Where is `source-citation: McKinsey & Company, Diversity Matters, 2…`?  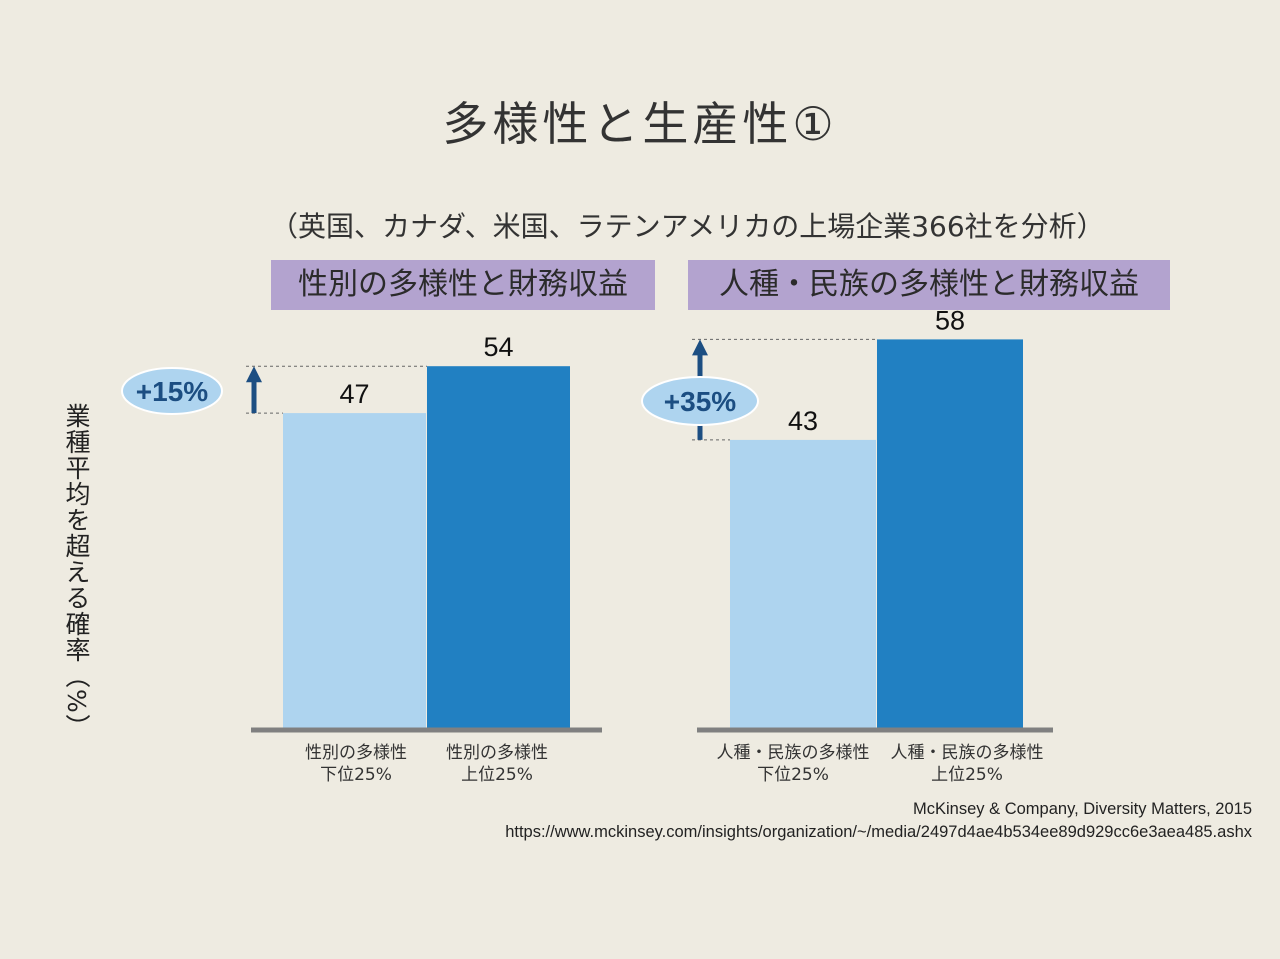
source-citation: McKinsey & Company, Diversity Matters, 2… is located at coordinates (1082, 809).